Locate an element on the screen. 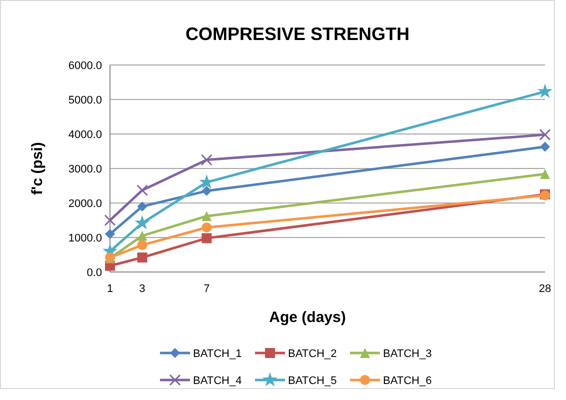 This screenshot has width=566, height=400. legend-label: BATCH_1 is located at coordinates (217, 354).